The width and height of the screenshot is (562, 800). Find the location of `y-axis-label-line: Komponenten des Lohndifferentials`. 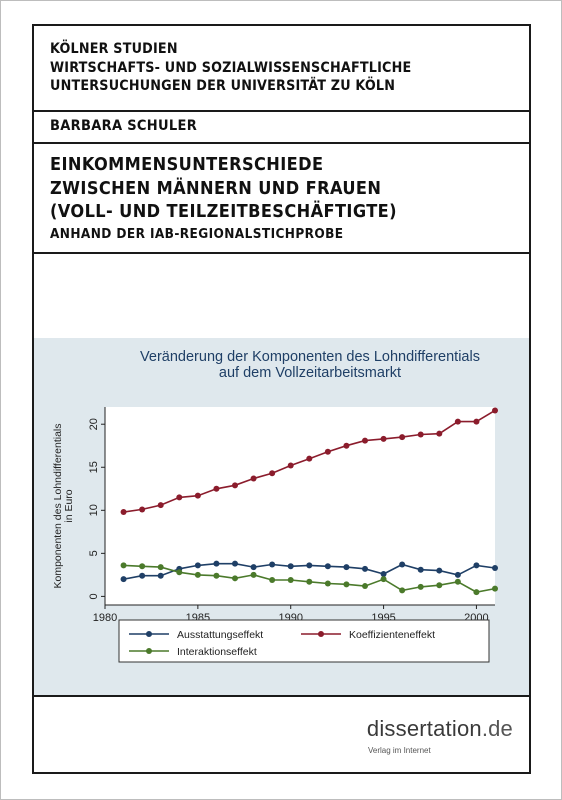

y-axis-label-line: Komponenten des Lohndifferentials is located at coordinates (58, 505).